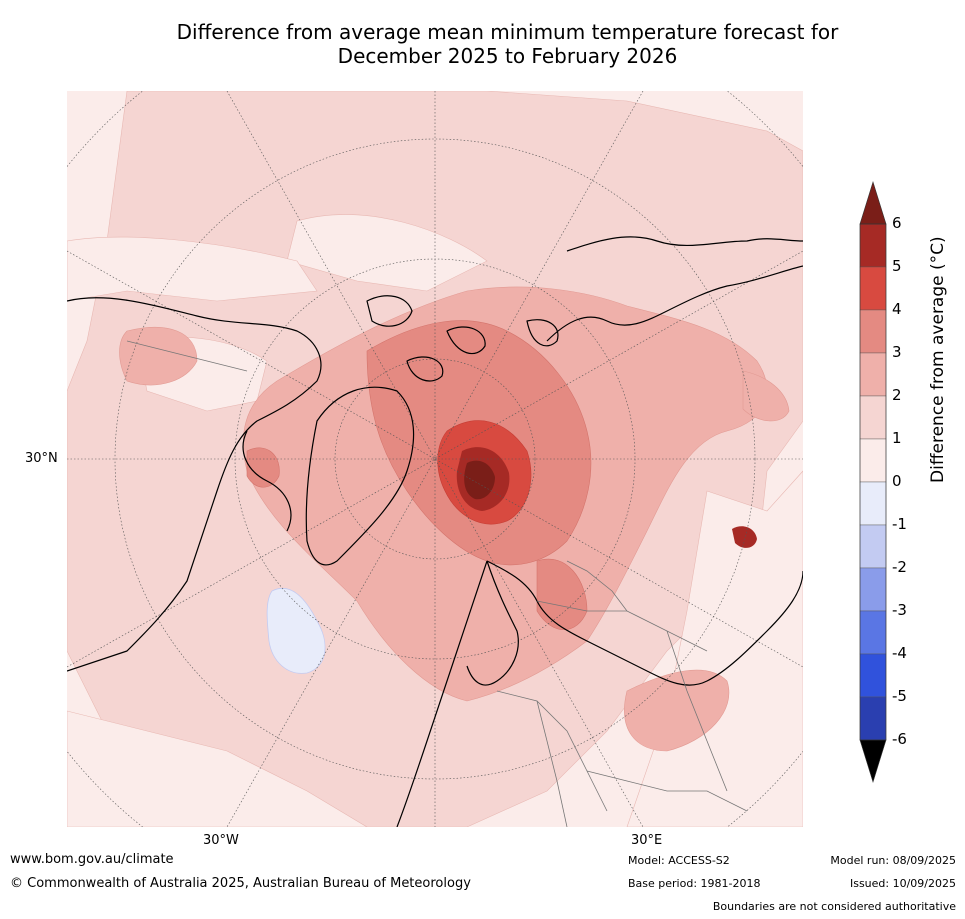 Image resolution: width=965 pixels, height=919 pixels. I want to click on colorbar-extend-above, so click(873, 203).